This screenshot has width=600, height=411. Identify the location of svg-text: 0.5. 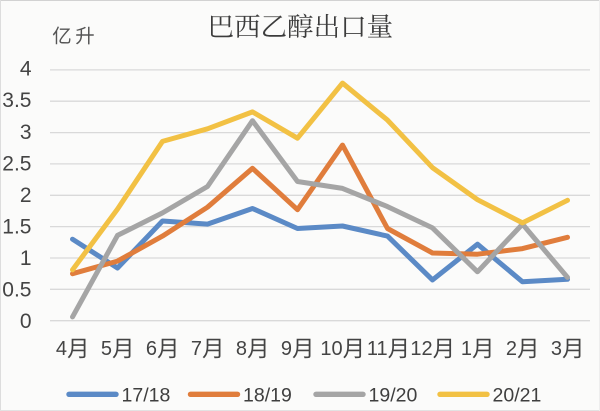
(16, 290).